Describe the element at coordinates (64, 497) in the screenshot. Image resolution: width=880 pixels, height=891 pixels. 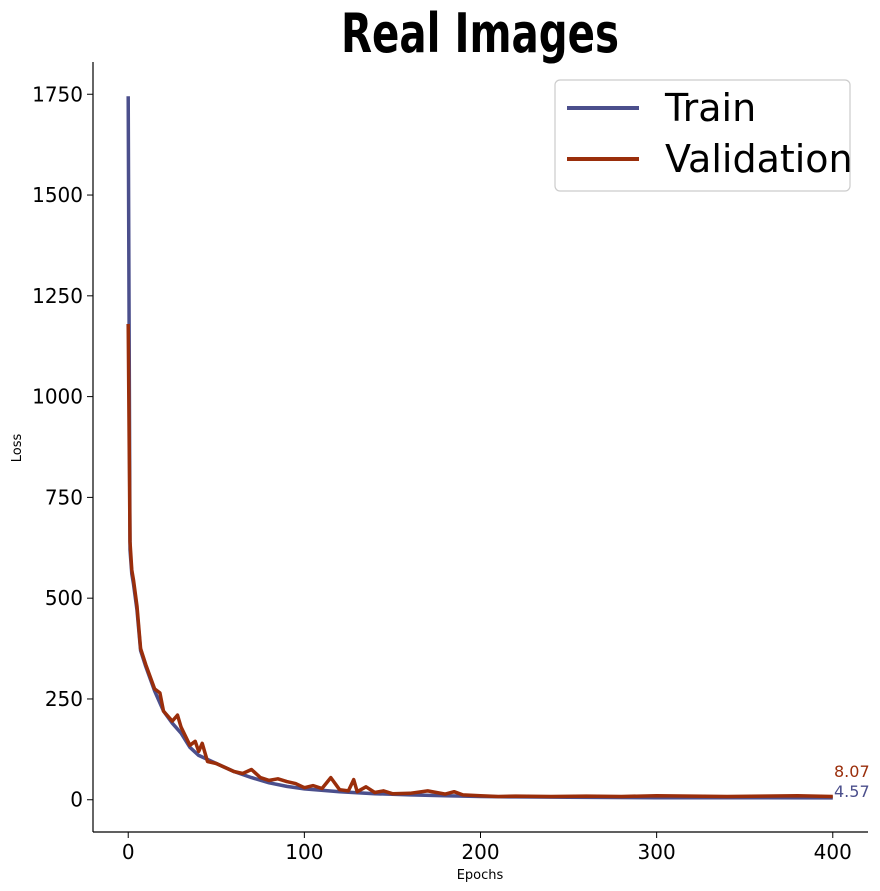
I see `y-tick-label: 750` at that location.